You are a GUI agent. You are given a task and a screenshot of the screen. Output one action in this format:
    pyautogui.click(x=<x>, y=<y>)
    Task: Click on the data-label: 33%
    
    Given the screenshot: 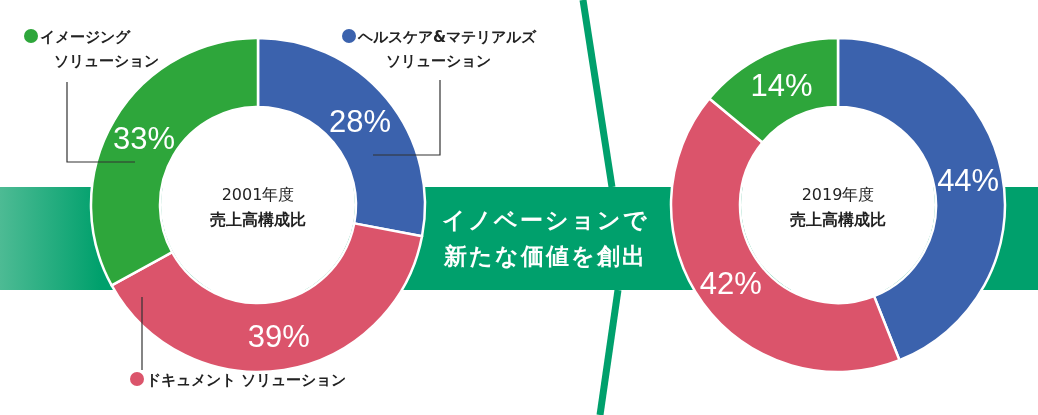 What is the action you would take?
    pyautogui.click(x=143, y=138)
    